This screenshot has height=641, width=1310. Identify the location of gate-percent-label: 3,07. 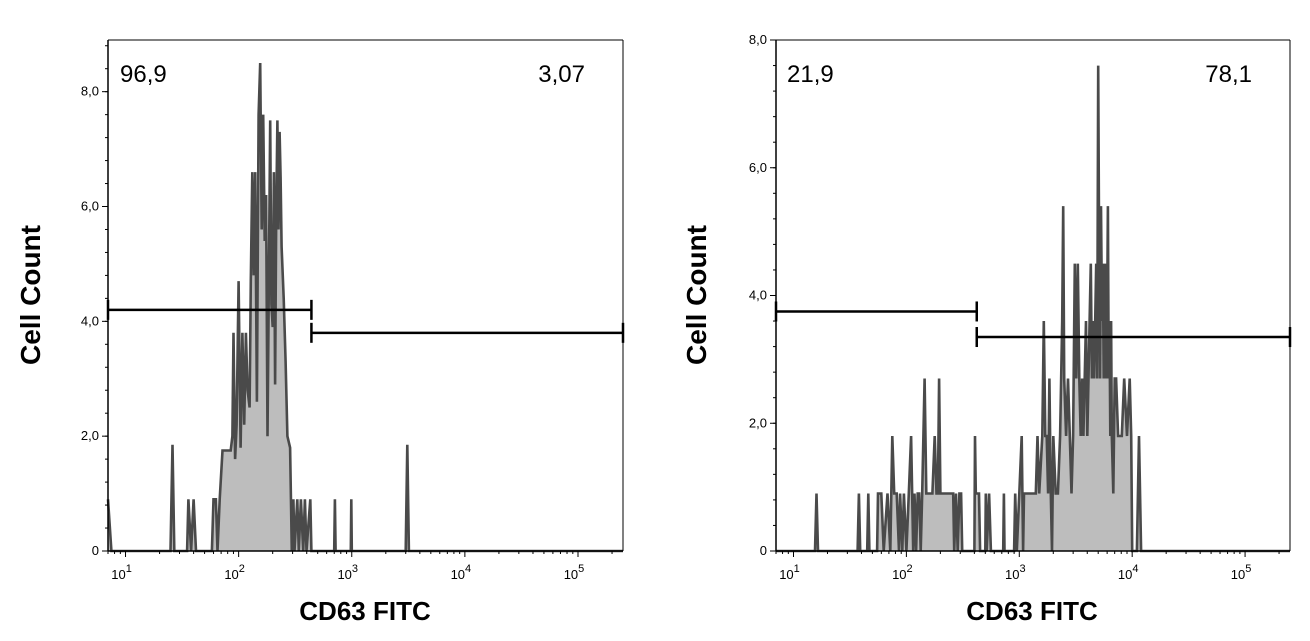
(561, 74).